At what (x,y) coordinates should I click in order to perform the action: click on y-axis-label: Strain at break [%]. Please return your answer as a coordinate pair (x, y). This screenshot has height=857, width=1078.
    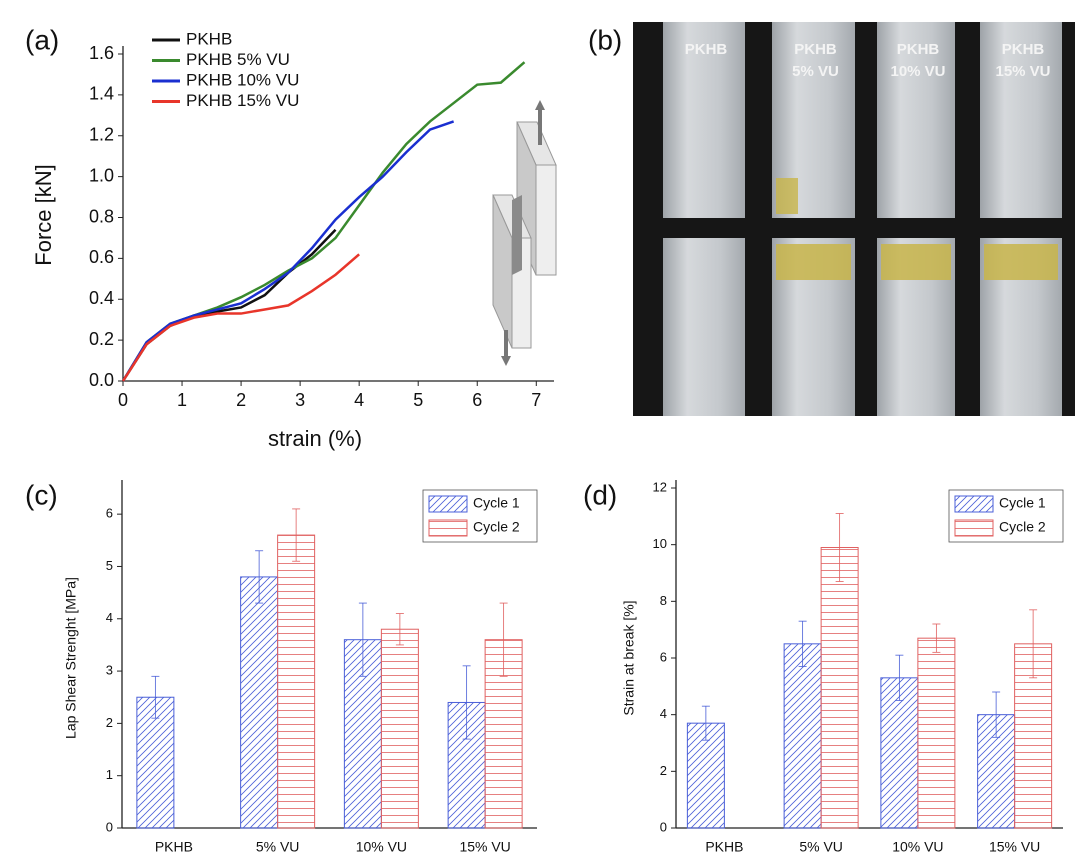
    Looking at the image, I should click on (629, 657).